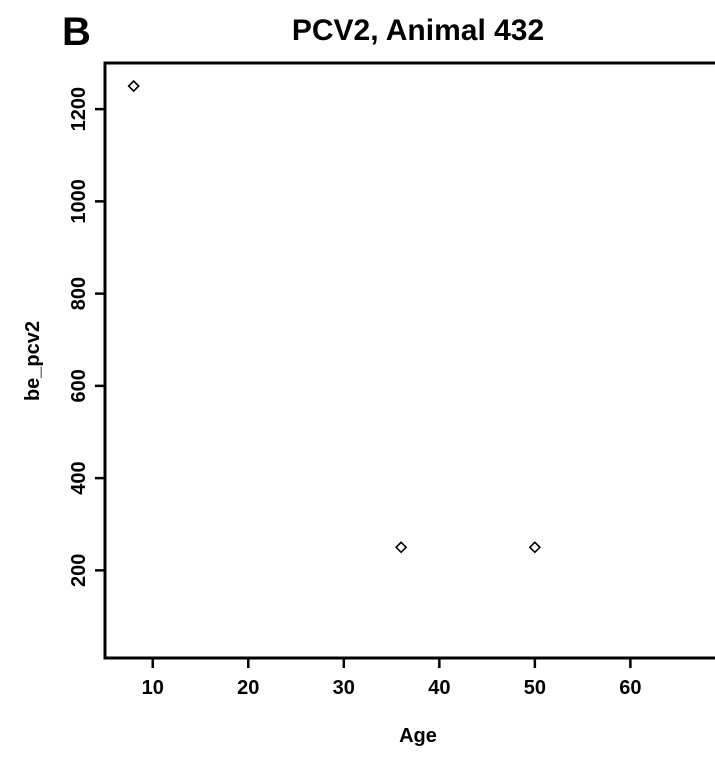 The image size is (715, 778). I want to click on x-axis: 10203040506070, so click(428, 678).